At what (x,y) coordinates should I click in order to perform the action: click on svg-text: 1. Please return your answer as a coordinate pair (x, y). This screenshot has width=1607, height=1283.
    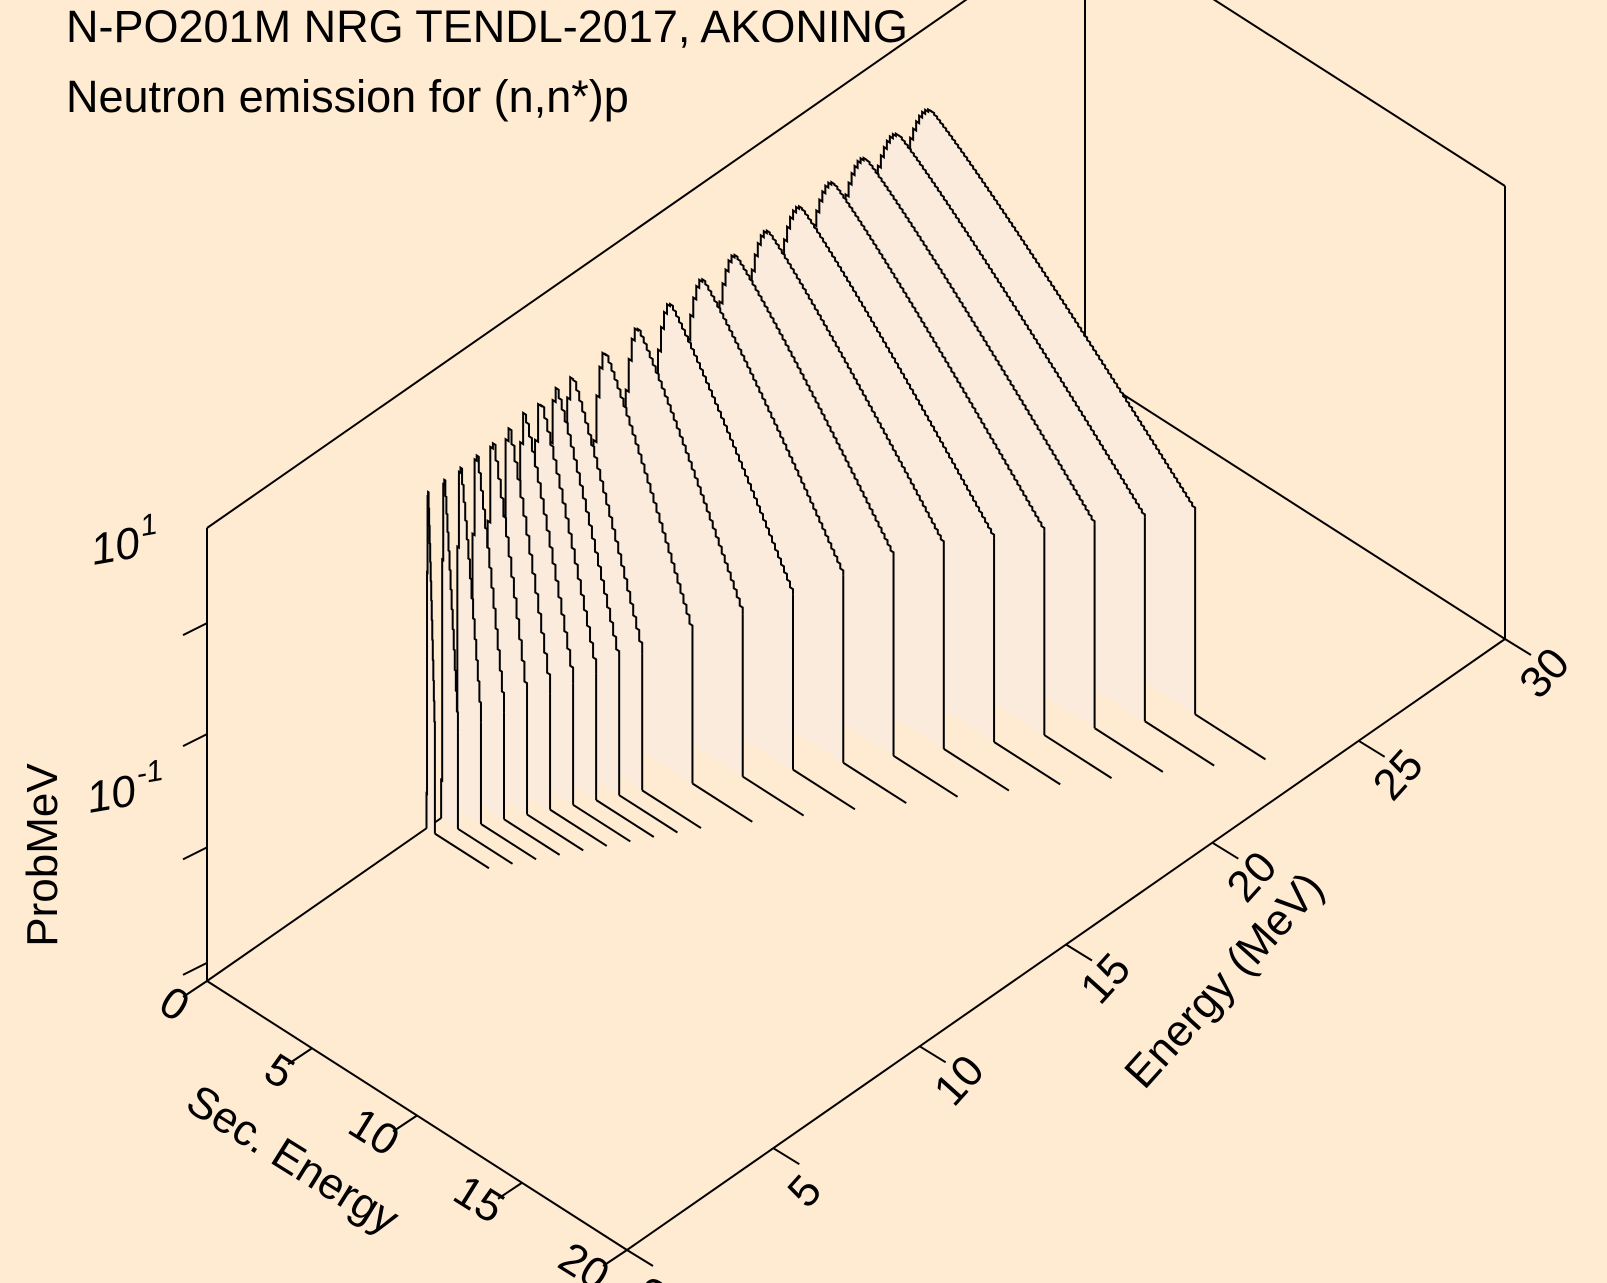
    Looking at the image, I should click on (149, 525).